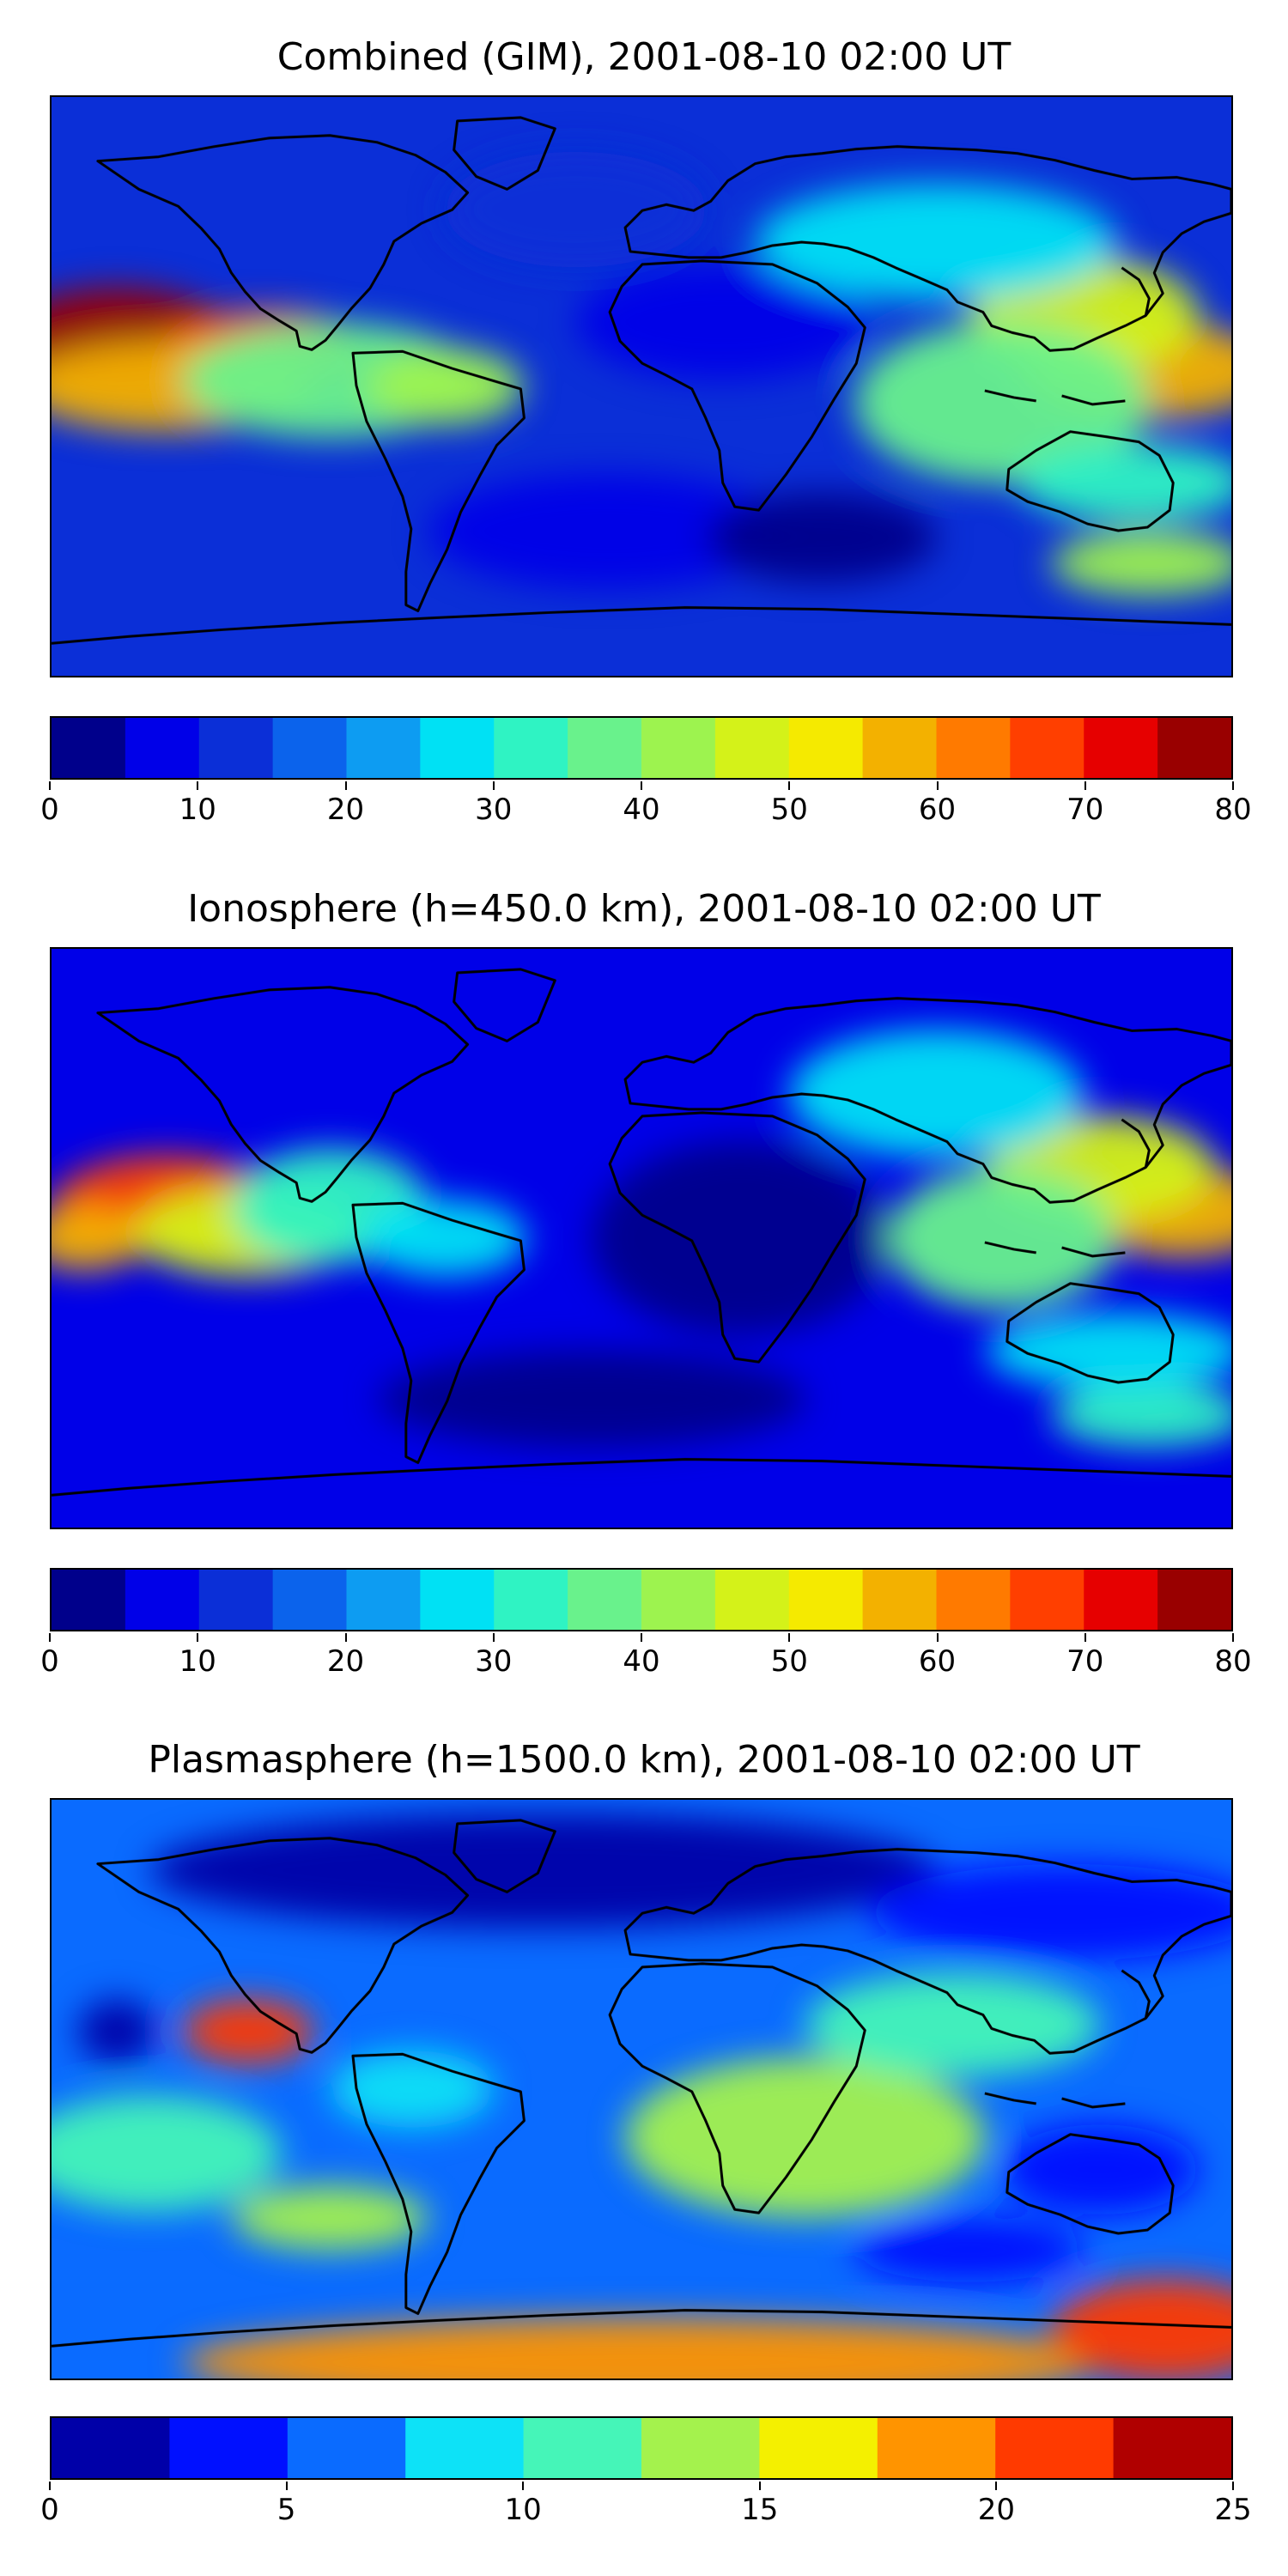 Image resolution: width=1288 pixels, height=2576 pixels. I want to click on coastline-europe-asia, so click(927, 1952).